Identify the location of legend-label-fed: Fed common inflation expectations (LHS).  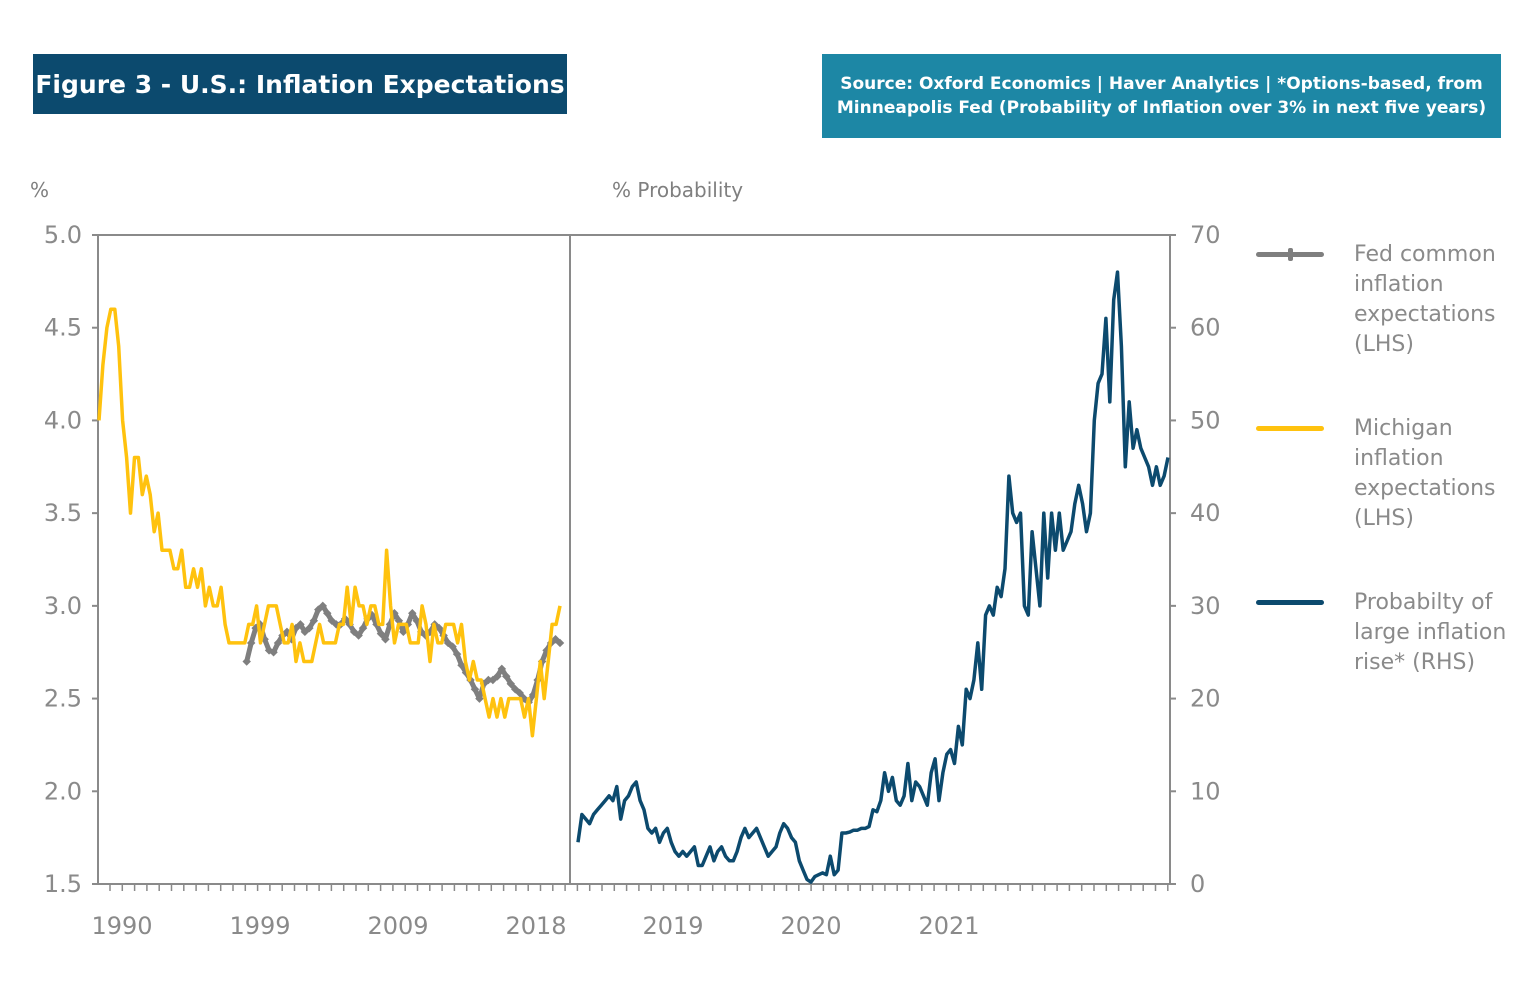
(1425, 299).